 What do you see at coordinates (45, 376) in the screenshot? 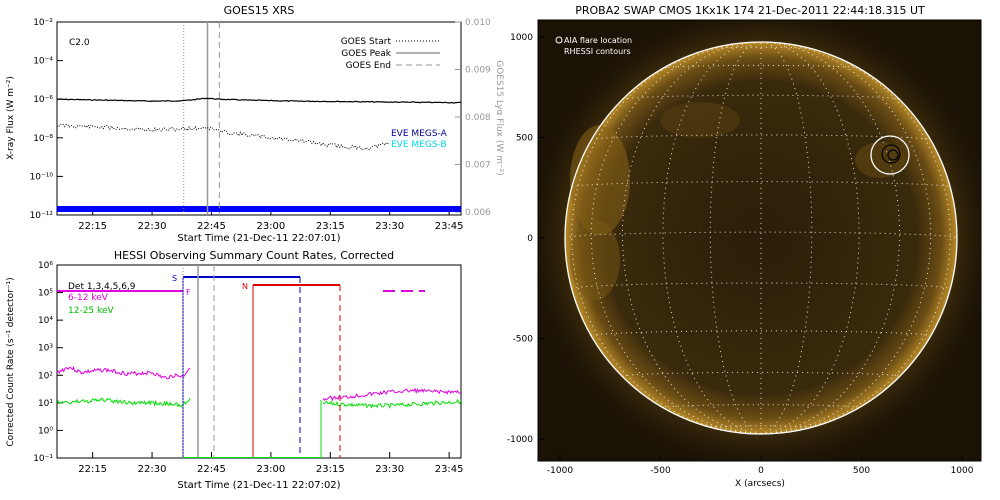
I see `hessi-y-tick-label: 10²` at bounding box center [45, 376].